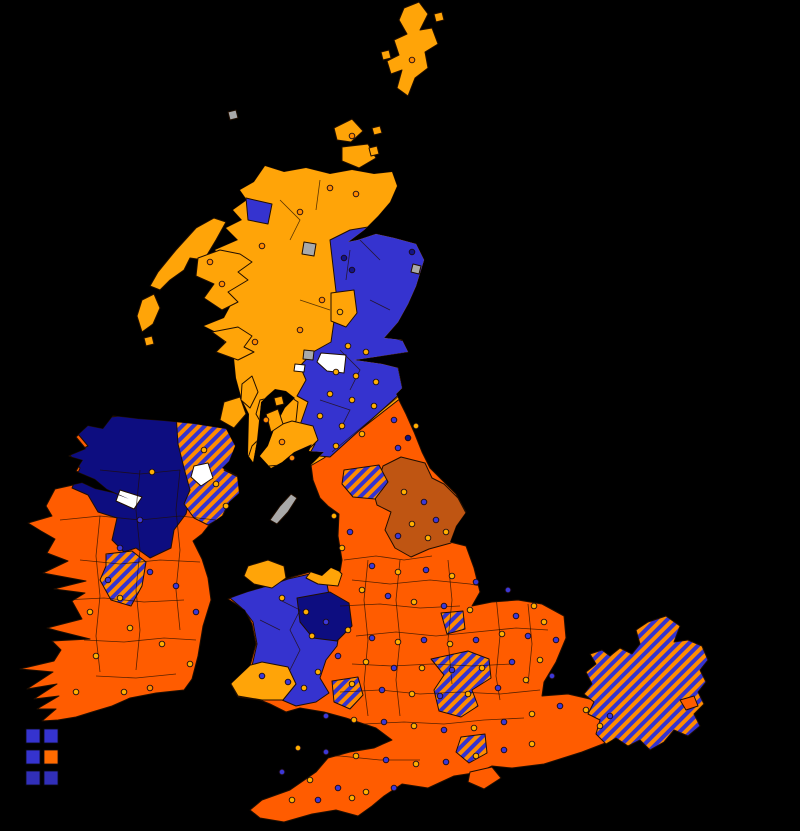  I want to click on inset-london-orange, so click(689, 703).